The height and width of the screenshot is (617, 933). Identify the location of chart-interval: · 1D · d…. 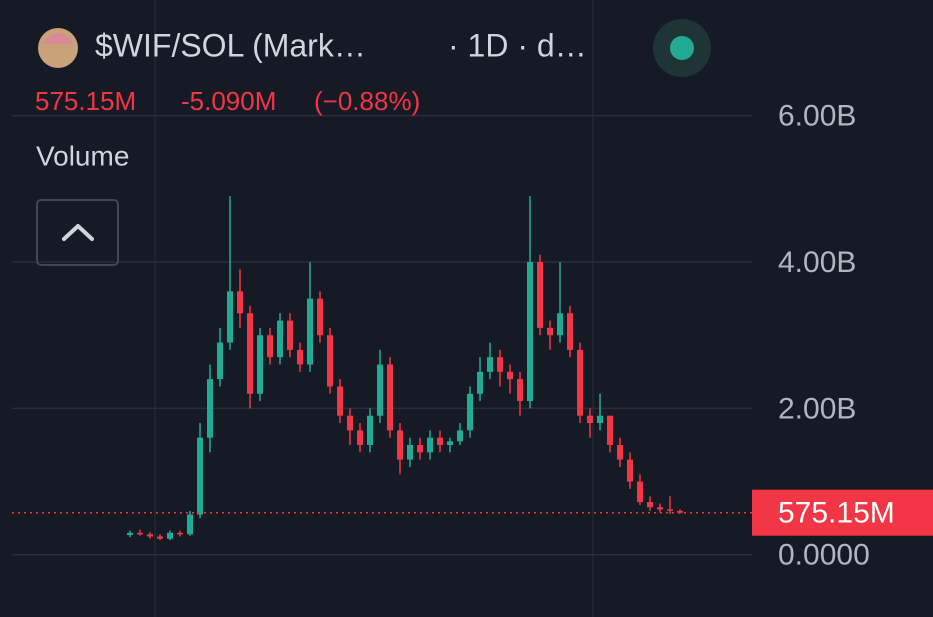
(517, 45).